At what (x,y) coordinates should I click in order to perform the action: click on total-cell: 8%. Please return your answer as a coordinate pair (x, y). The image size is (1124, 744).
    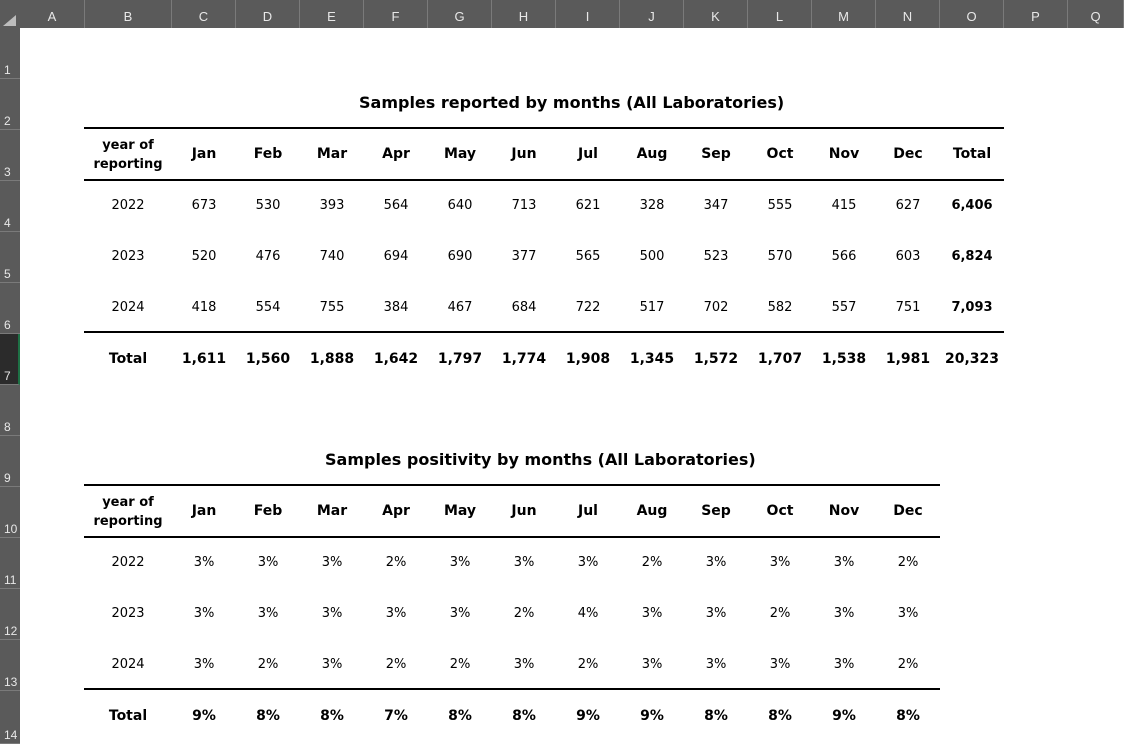
    Looking at the image, I should click on (268, 716).